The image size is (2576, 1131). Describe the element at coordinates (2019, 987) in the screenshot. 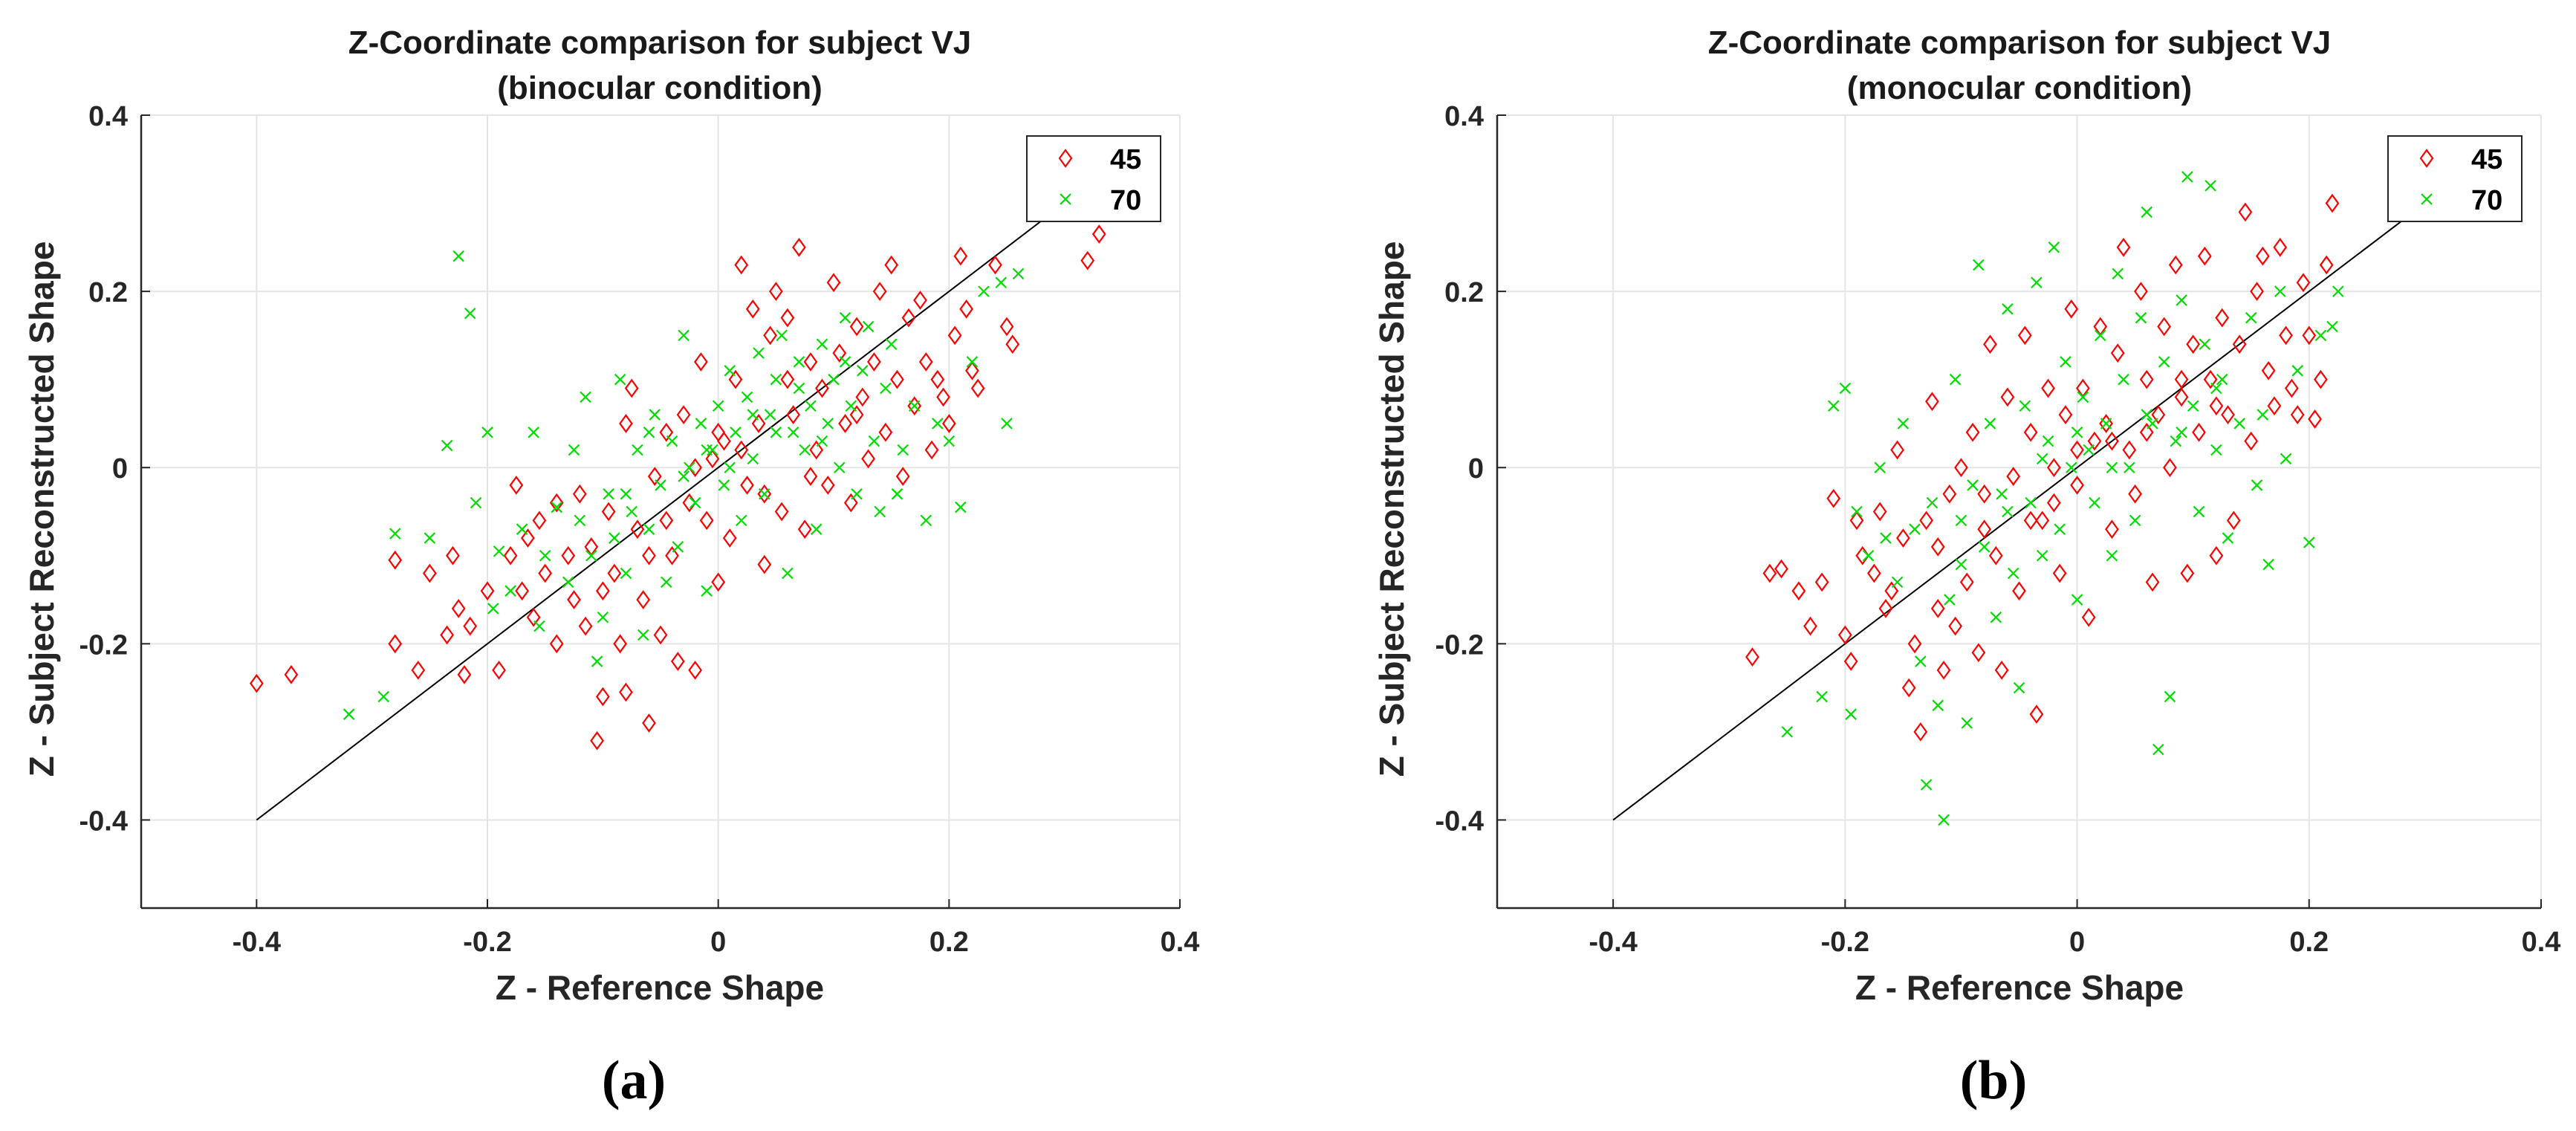

I see `x-axis-label: Z - Reference Shape` at that location.